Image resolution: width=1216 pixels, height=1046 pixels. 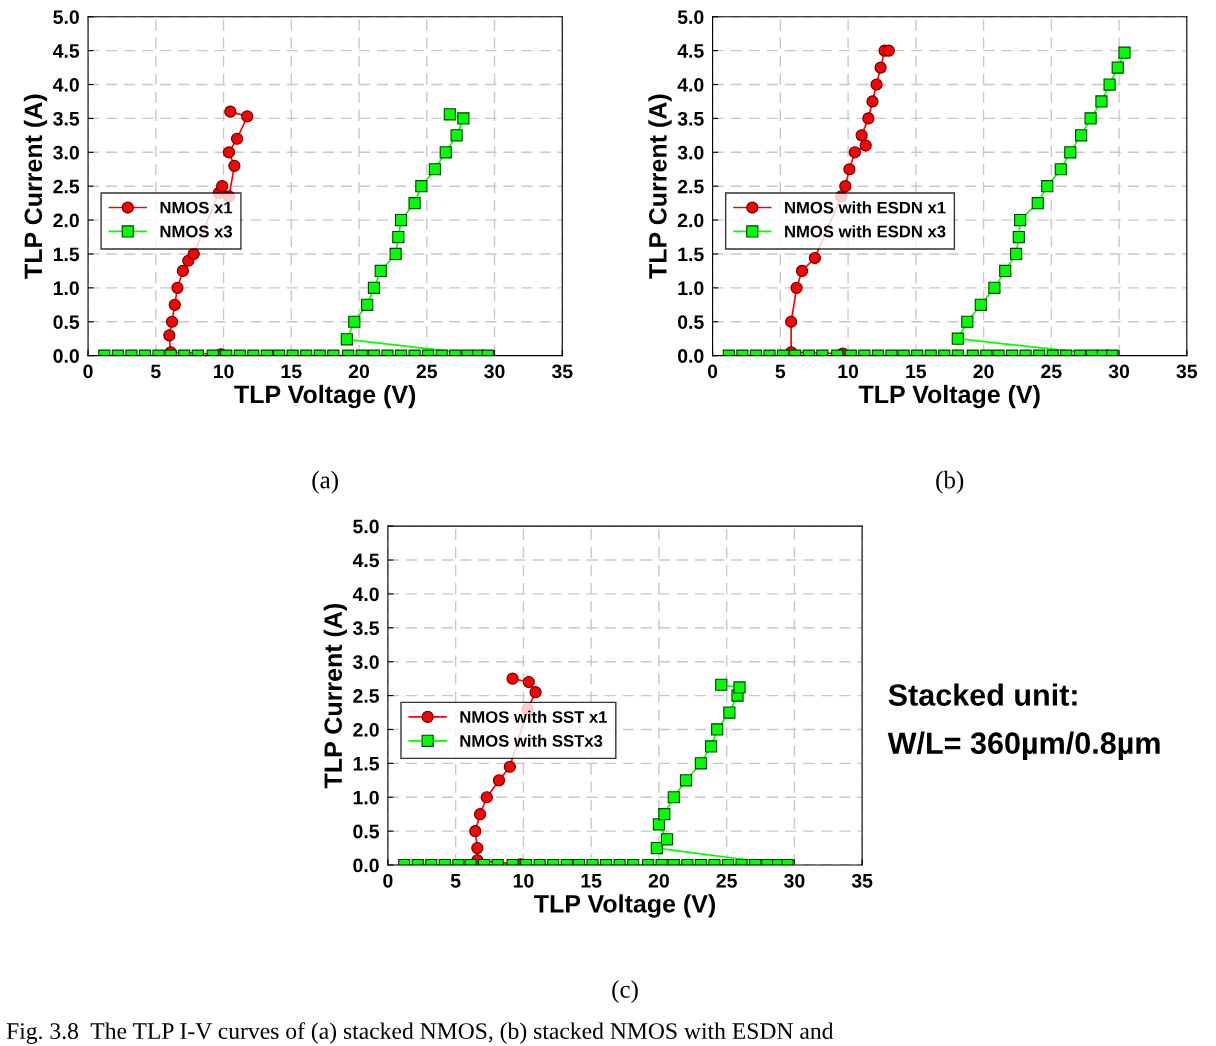 What do you see at coordinates (950, 482) in the screenshot?
I see `text: (b)` at bounding box center [950, 482].